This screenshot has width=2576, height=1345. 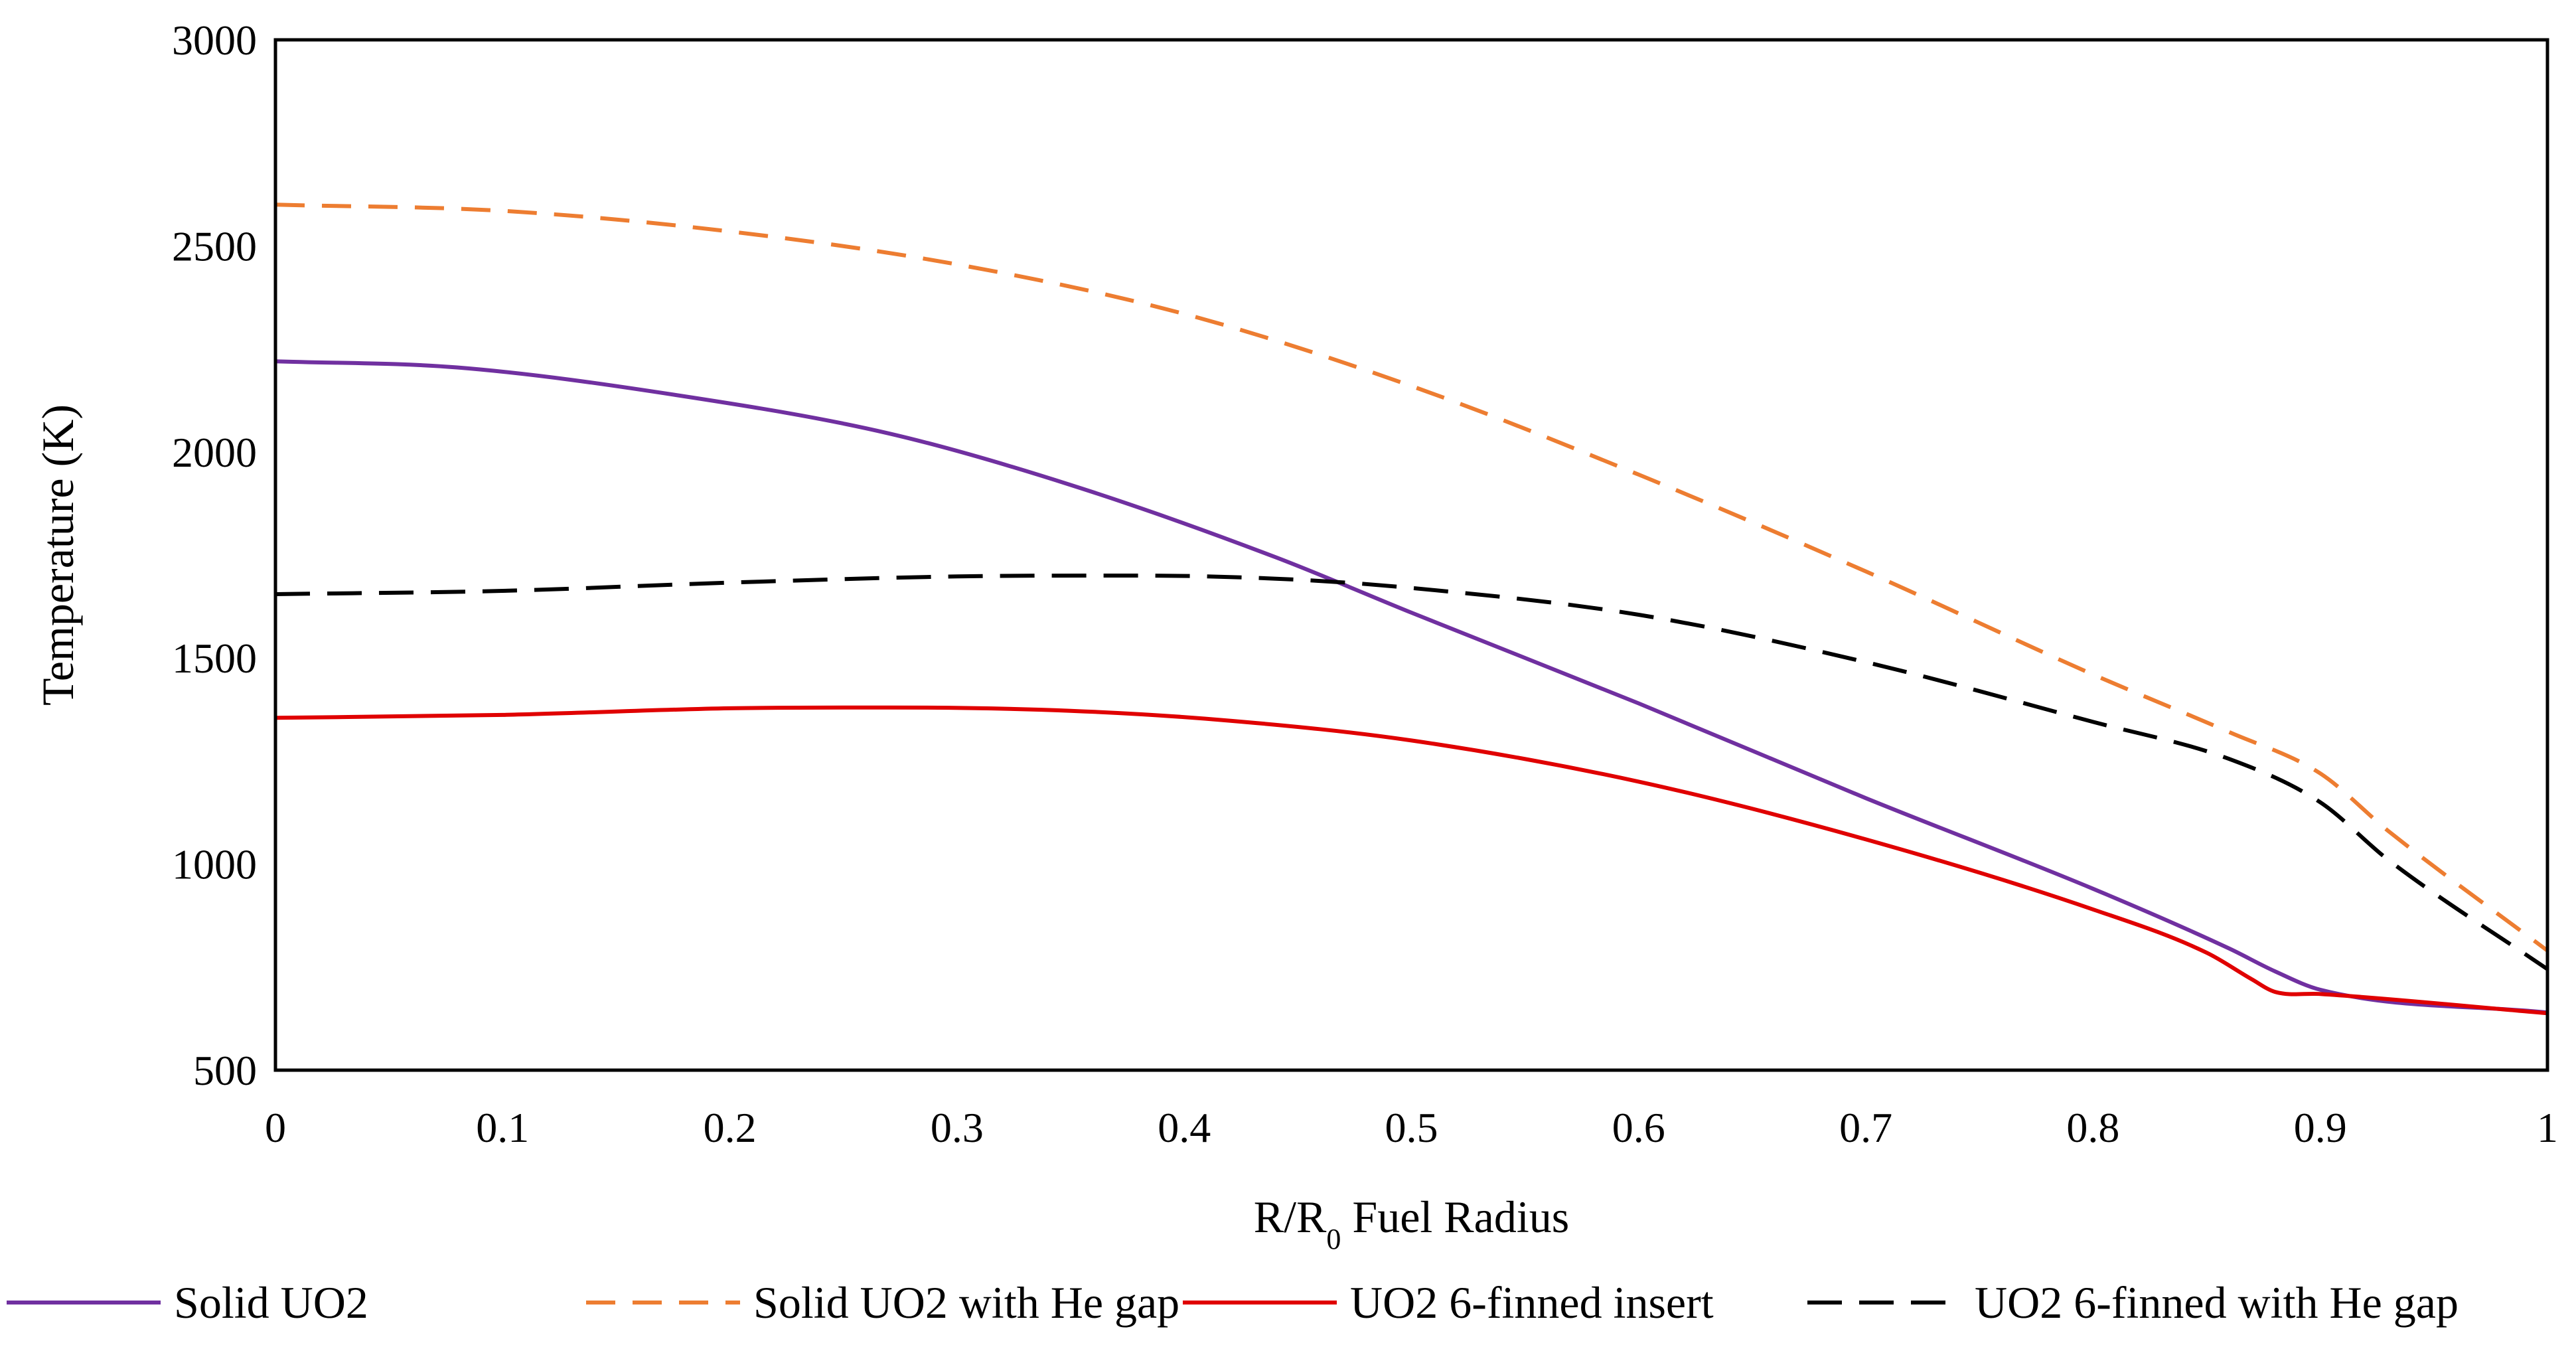 What do you see at coordinates (2092, 1127) in the screenshot?
I see `x-tick-label: 0.8` at bounding box center [2092, 1127].